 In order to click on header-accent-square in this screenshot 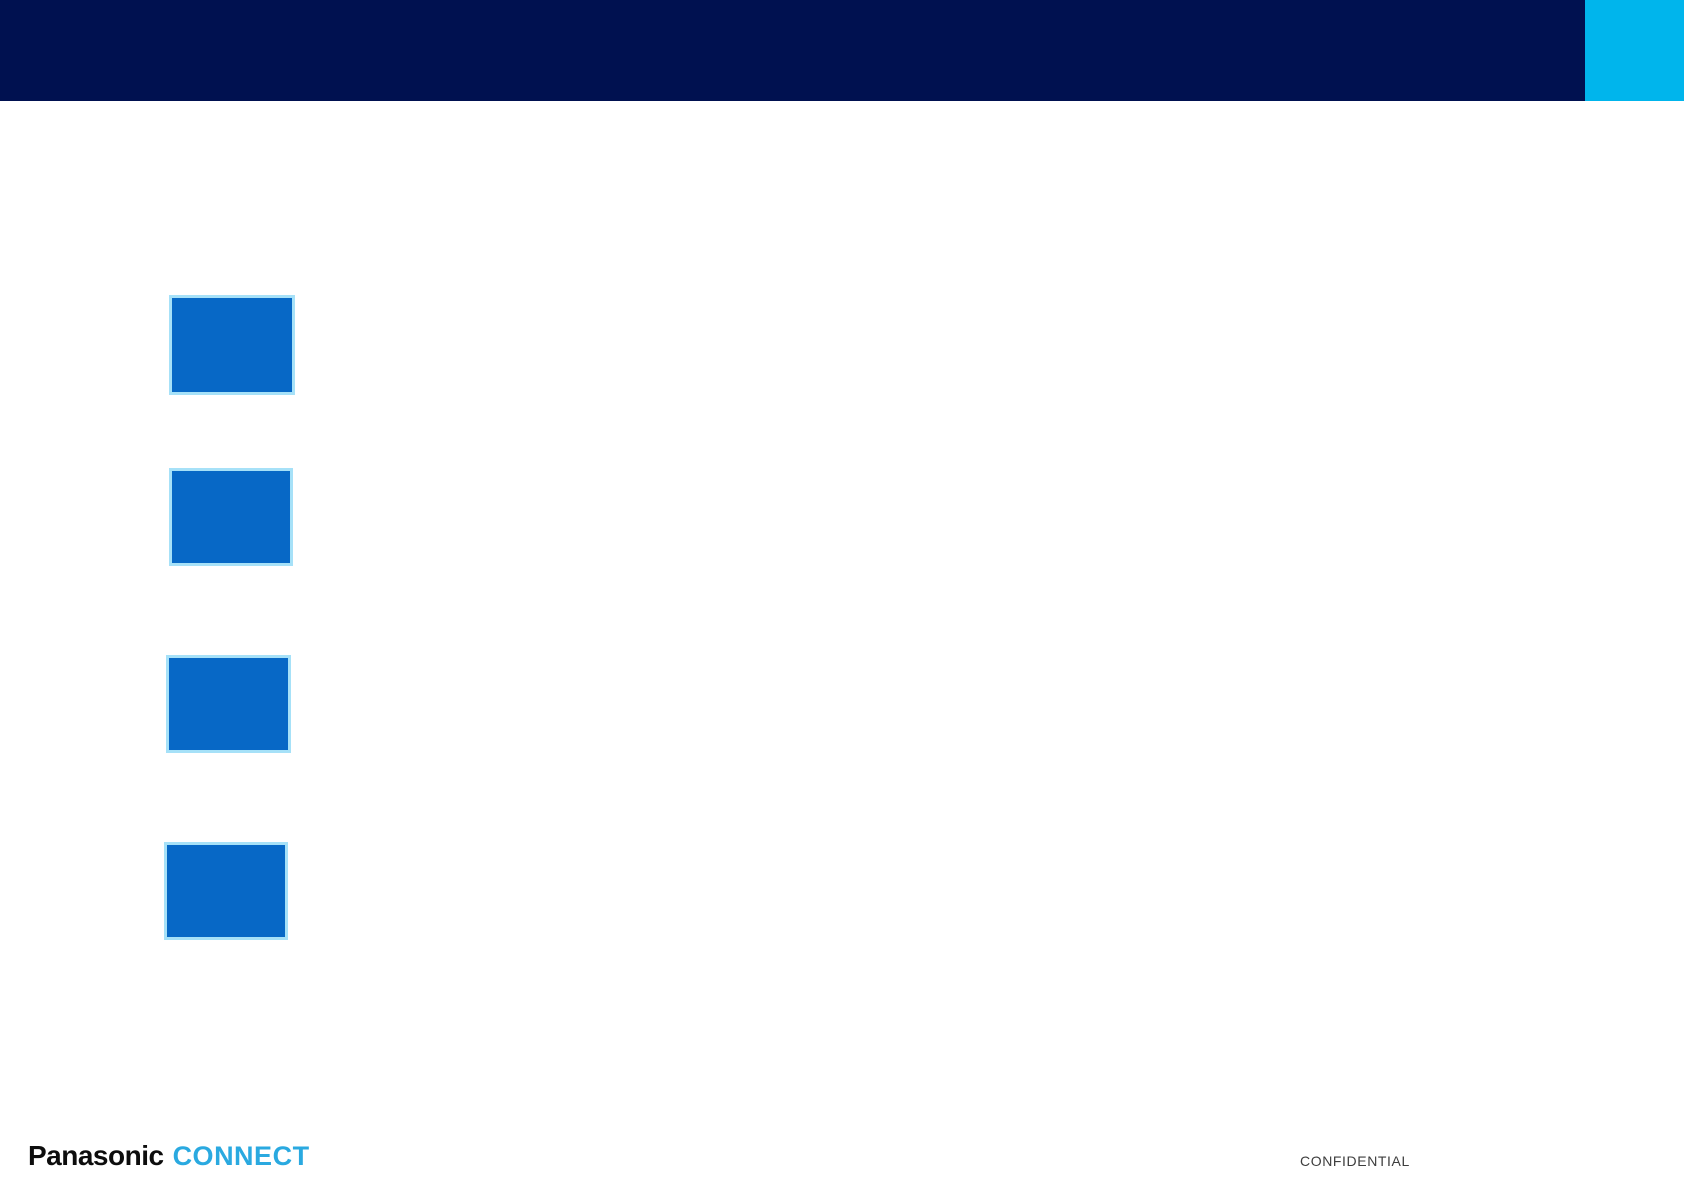, I will do `click(1634, 50)`.